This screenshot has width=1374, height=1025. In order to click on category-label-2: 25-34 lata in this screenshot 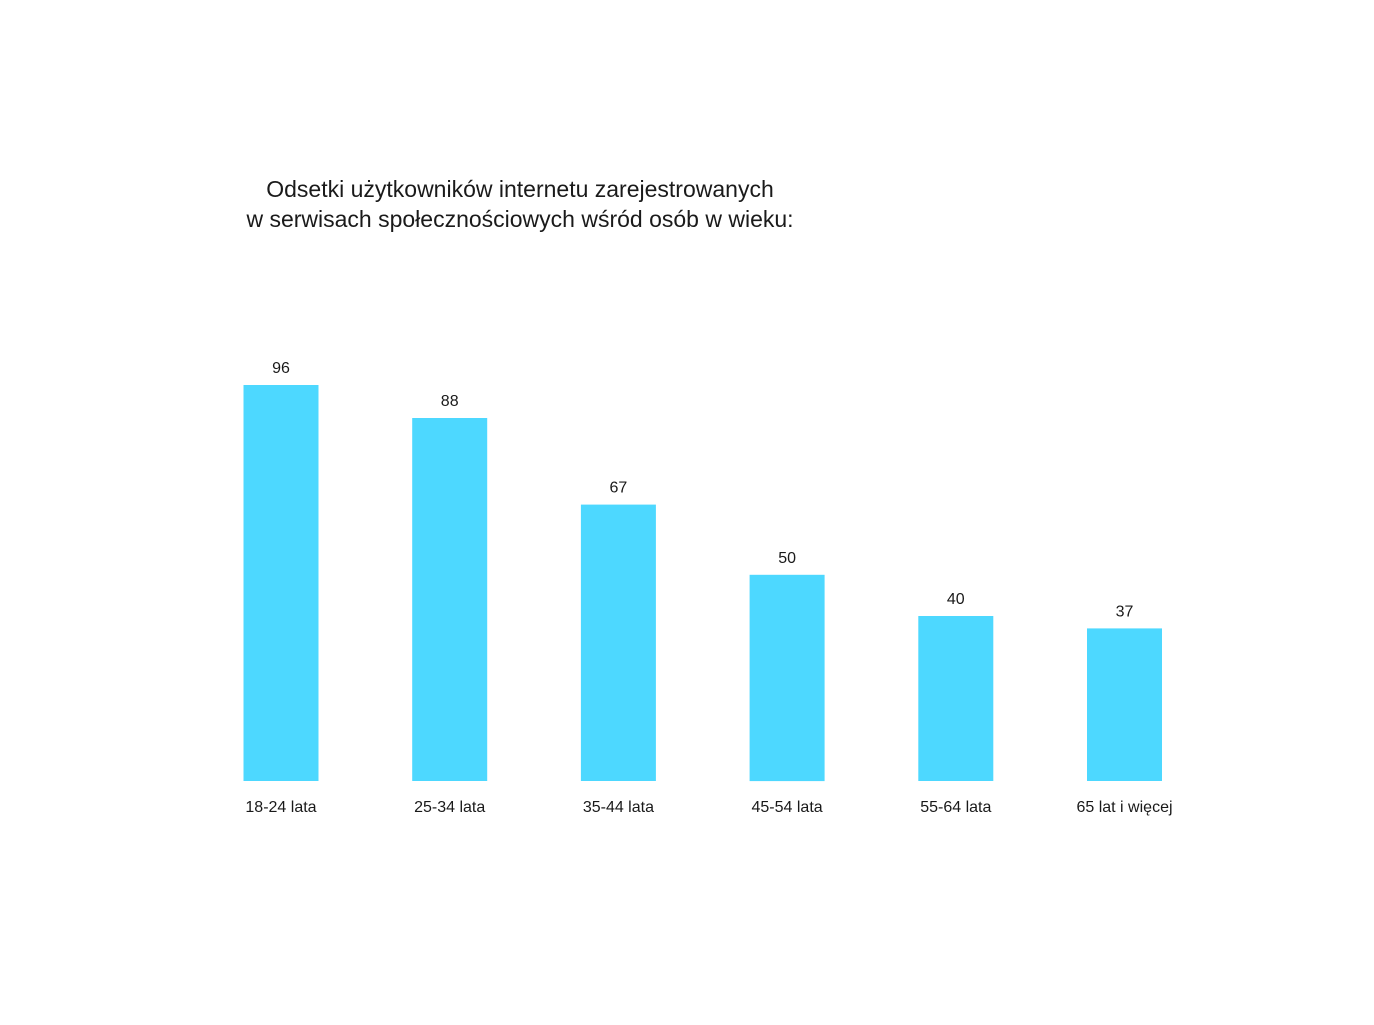, I will do `click(449, 807)`.